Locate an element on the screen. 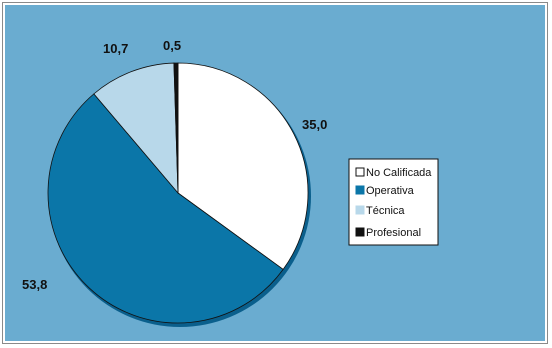 Image resolution: width=552 pixels, height=348 pixels. pie-slice-tecnica is located at coordinates (136, 128).